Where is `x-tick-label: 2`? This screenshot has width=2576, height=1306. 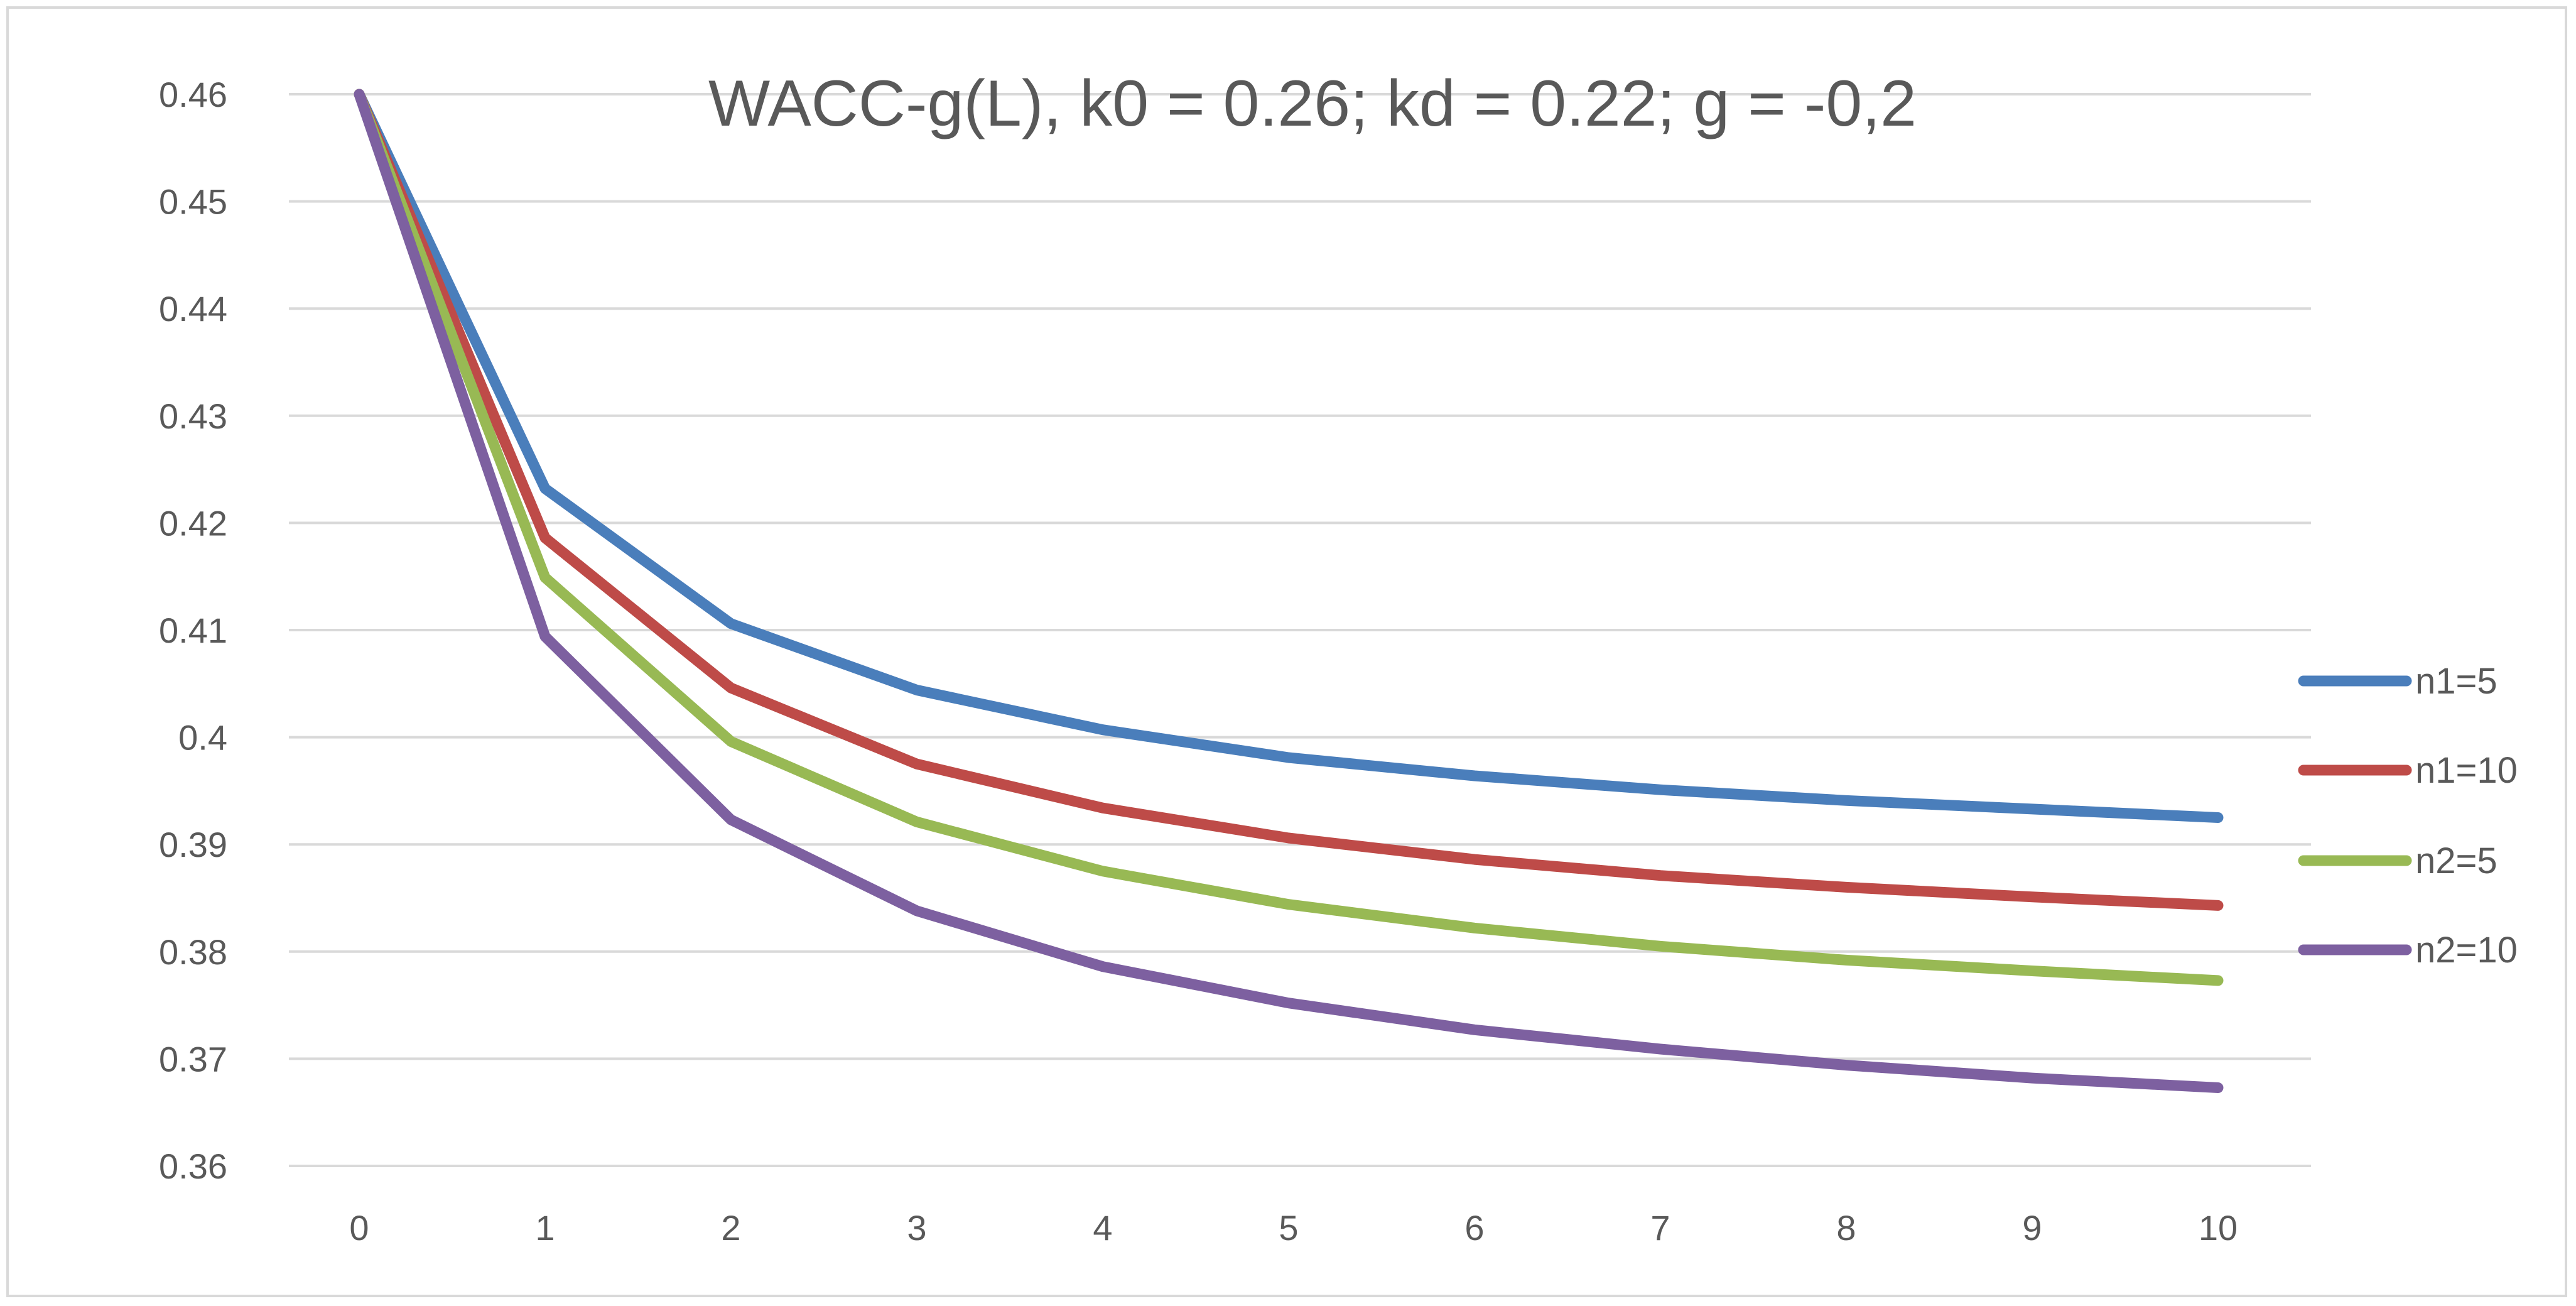
x-tick-label: 2 is located at coordinates (730, 1228).